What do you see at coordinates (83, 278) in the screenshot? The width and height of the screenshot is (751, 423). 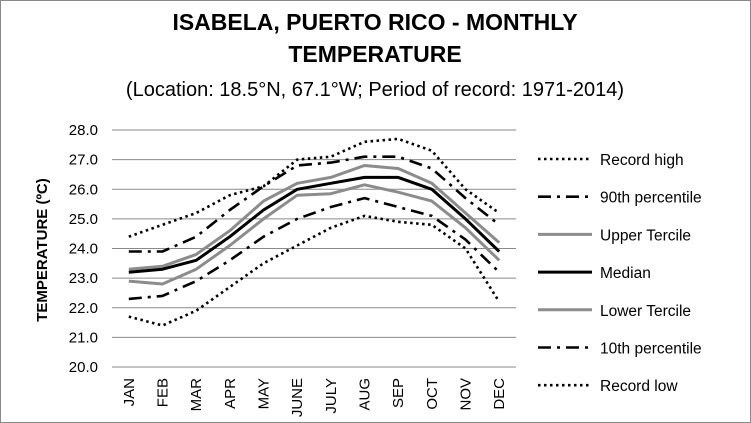 I see `y-tick-label: 23.0` at bounding box center [83, 278].